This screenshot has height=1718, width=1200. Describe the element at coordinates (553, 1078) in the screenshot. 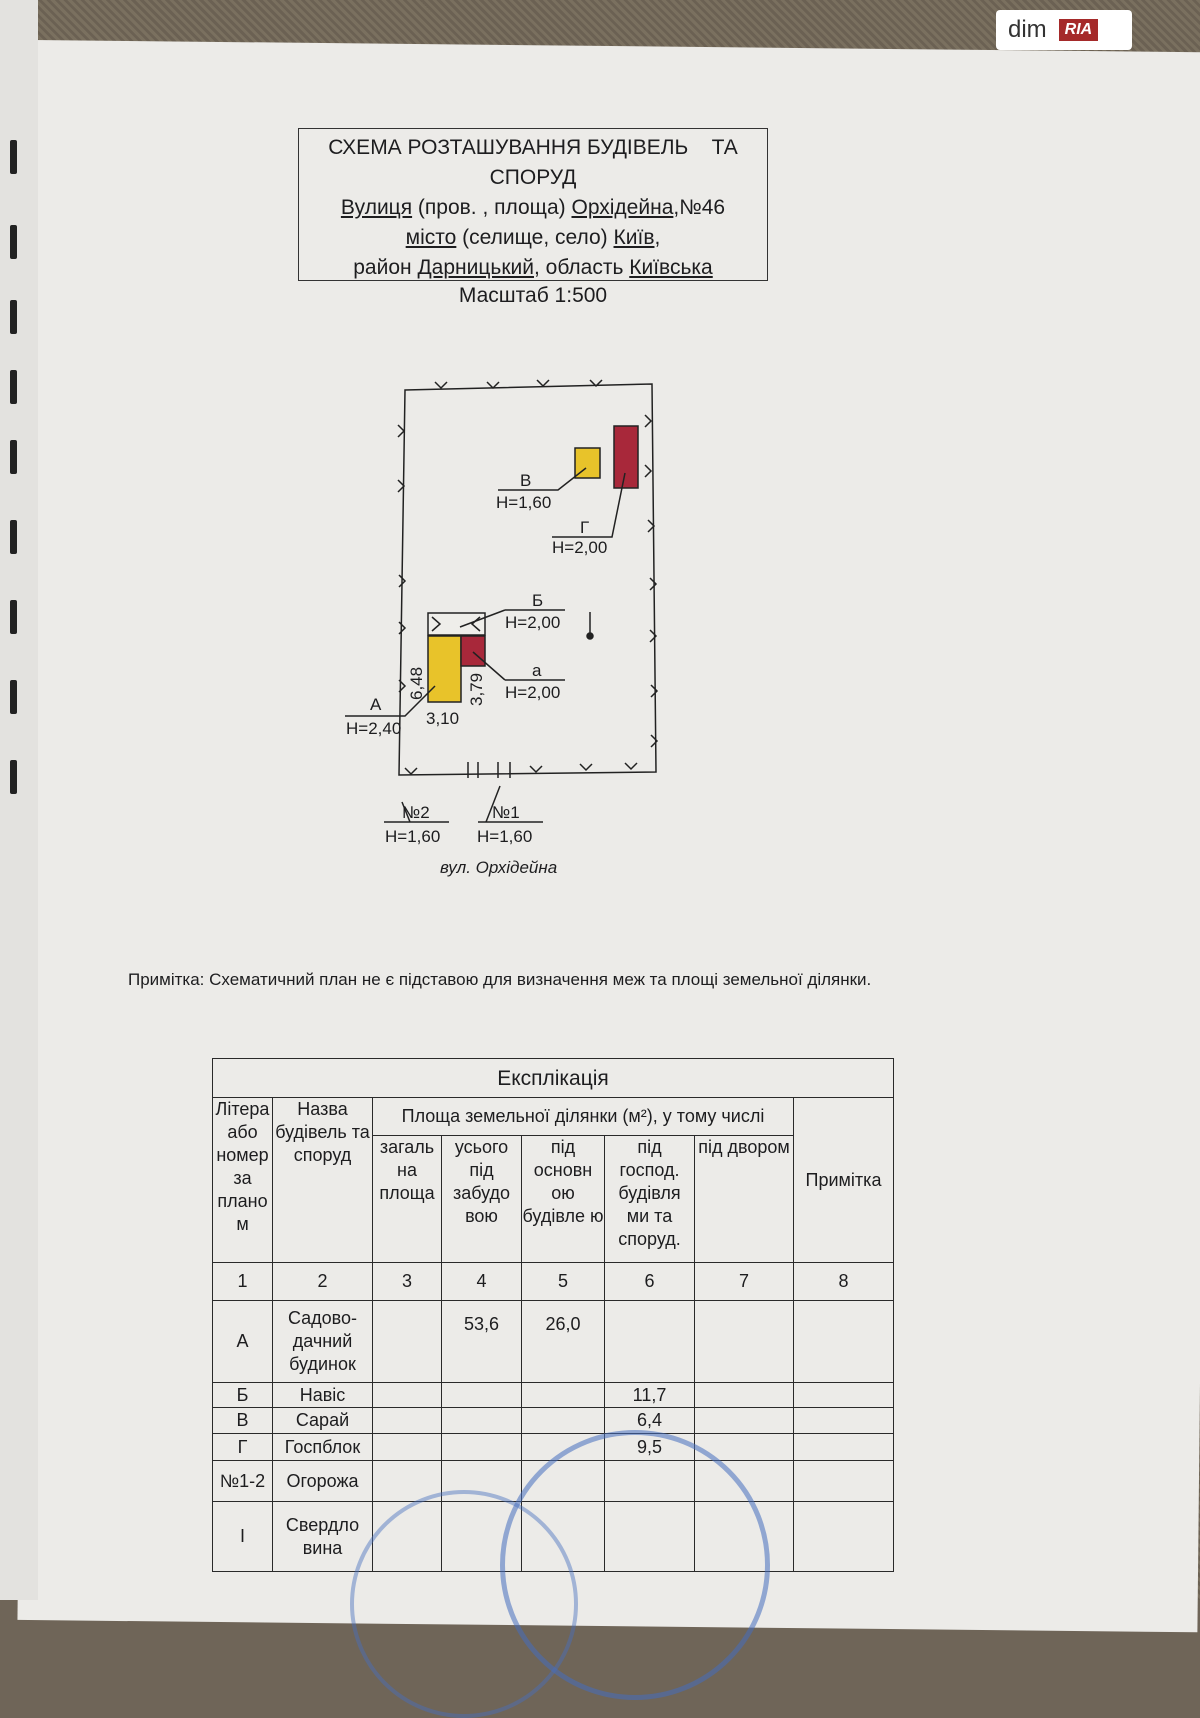

I see `table-title: Експлікація` at that location.